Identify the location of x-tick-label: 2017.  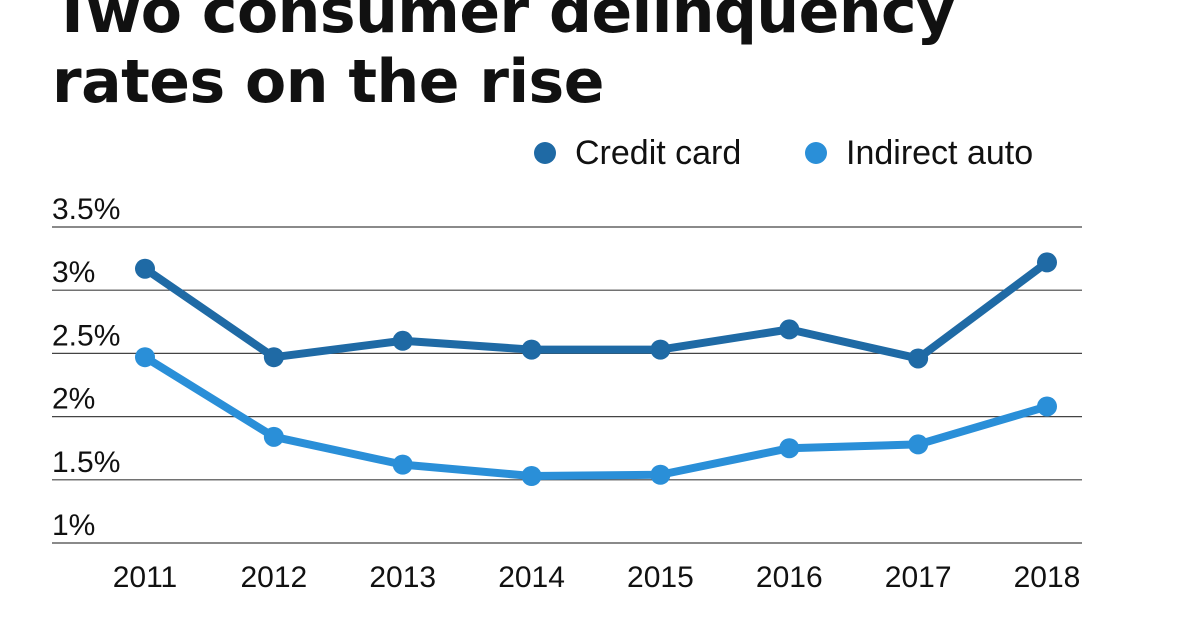
(918, 577).